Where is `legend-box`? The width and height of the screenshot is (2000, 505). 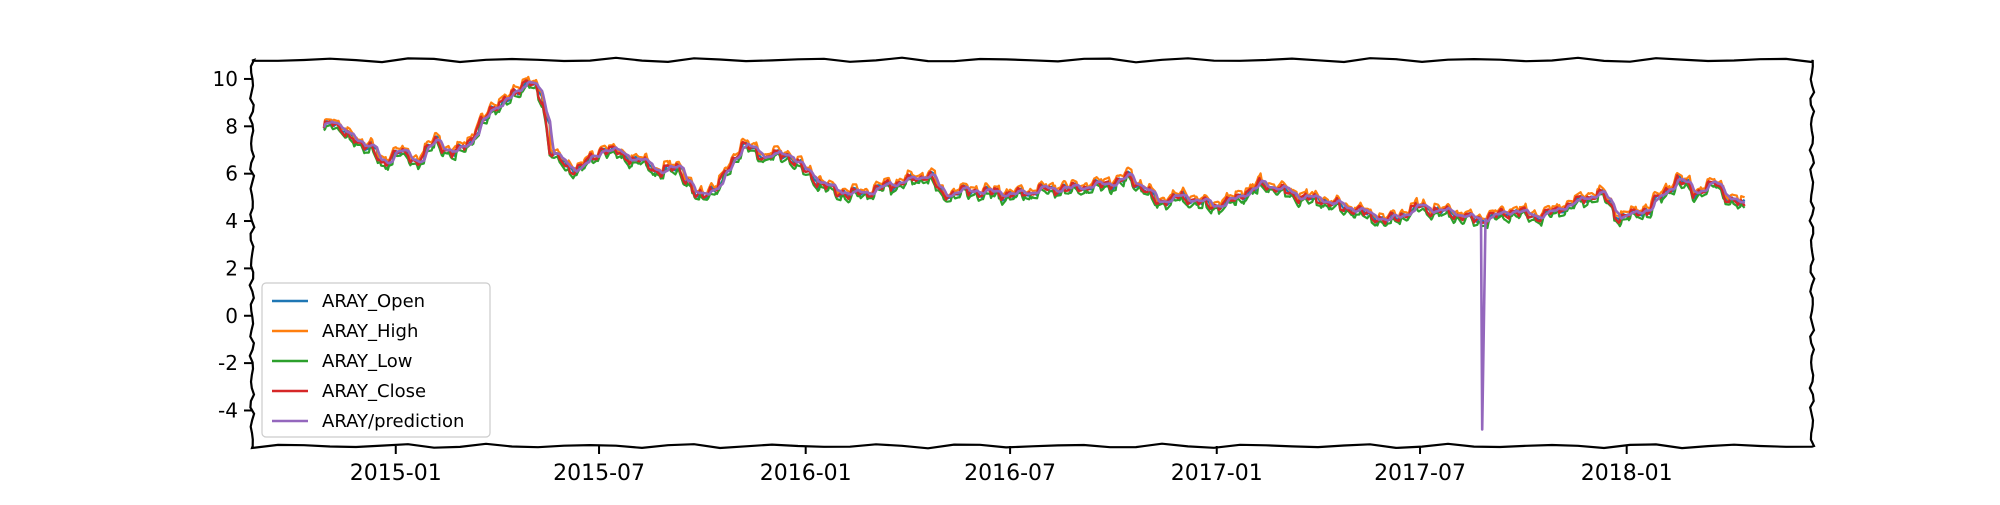
legend-box is located at coordinates (376, 360).